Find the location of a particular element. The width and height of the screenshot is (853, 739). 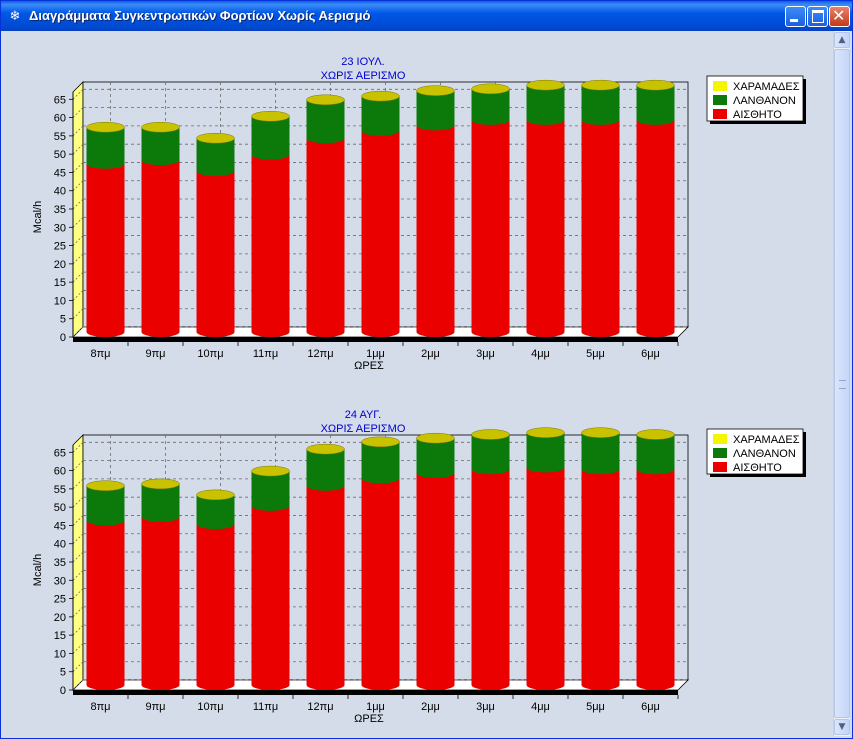

x-tick-label: 5μμ is located at coordinates (595, 354).